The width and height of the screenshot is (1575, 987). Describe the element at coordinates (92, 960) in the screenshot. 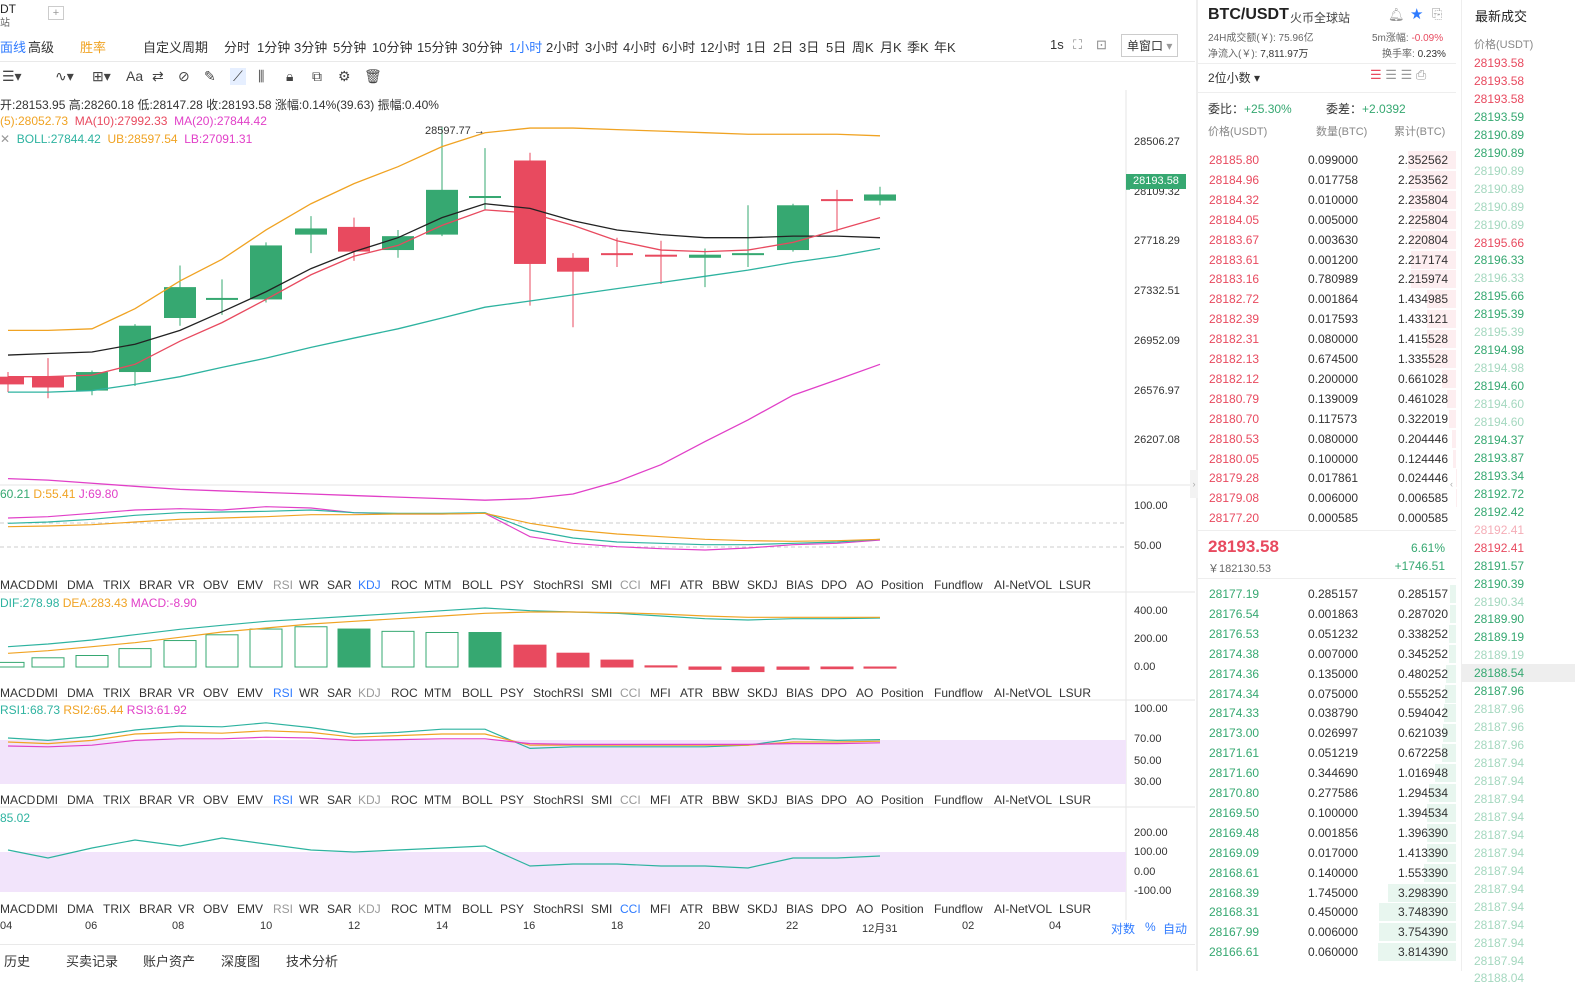

I see `bottom-tab-1: 买卖记录` at that location.